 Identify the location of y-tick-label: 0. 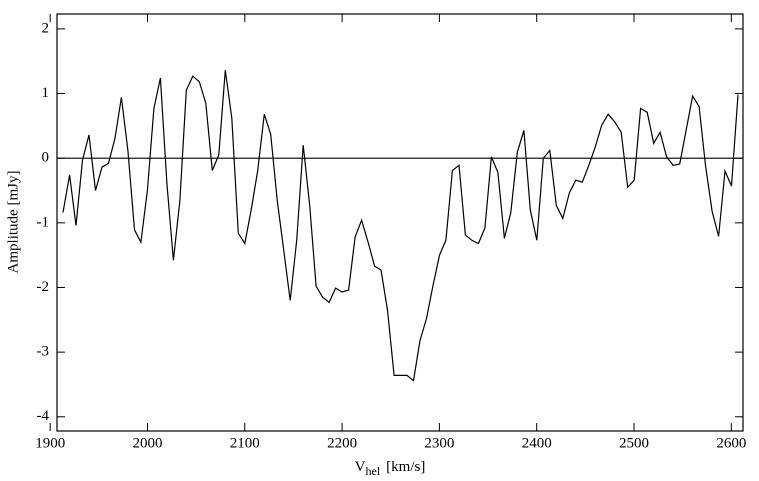
(46, 158).